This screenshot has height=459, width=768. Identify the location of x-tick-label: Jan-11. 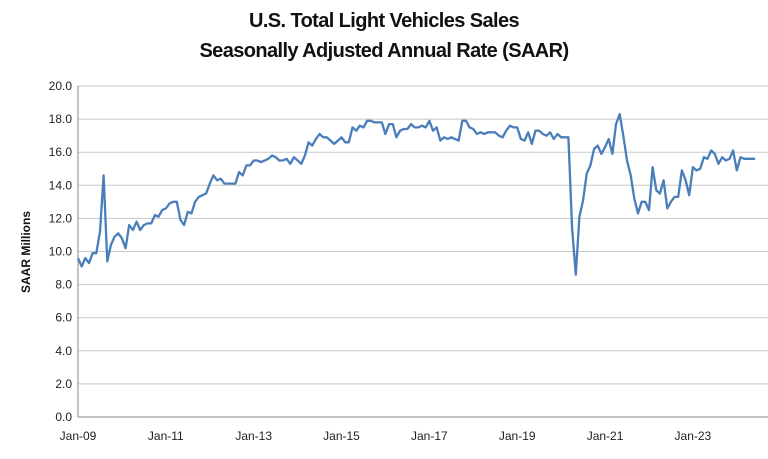
(166, 436).